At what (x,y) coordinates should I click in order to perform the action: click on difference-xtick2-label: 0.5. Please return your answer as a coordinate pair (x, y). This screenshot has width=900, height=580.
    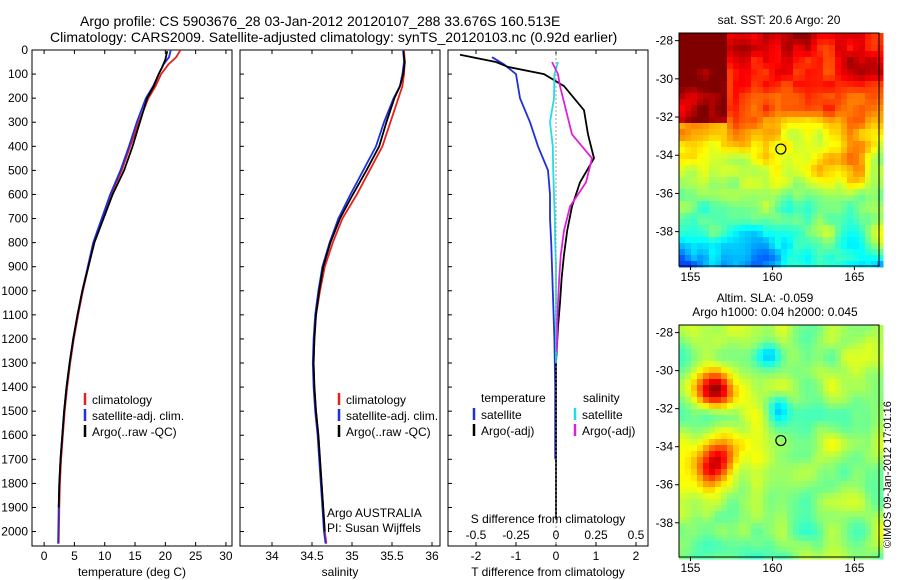
    Looking at the image, I should click on (636, 535).